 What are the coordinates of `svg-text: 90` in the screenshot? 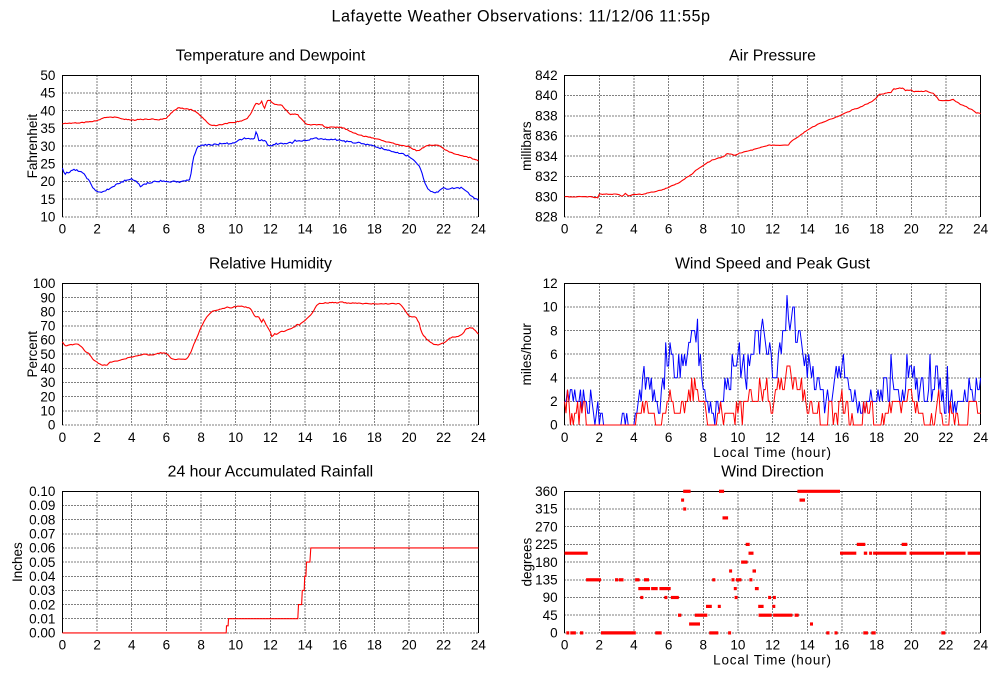 It's located at (550, 597).